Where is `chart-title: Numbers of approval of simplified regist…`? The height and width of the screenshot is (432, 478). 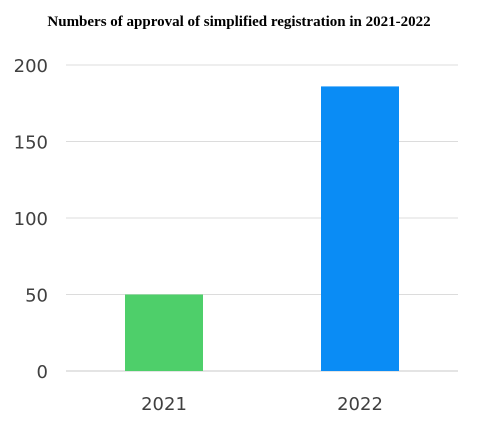
chart-title: Numbers of approval of simplified regist… is located at coordinates (239, 22).